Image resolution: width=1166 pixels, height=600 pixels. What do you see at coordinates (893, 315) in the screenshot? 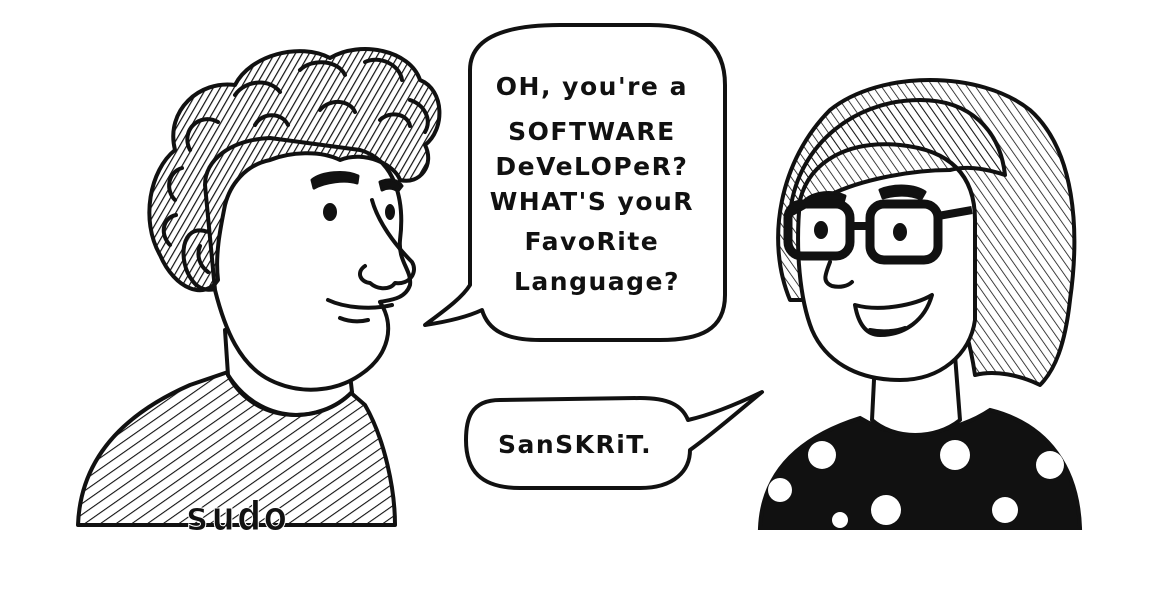
I see `woman-mouth` at bounding box center [893, 315].